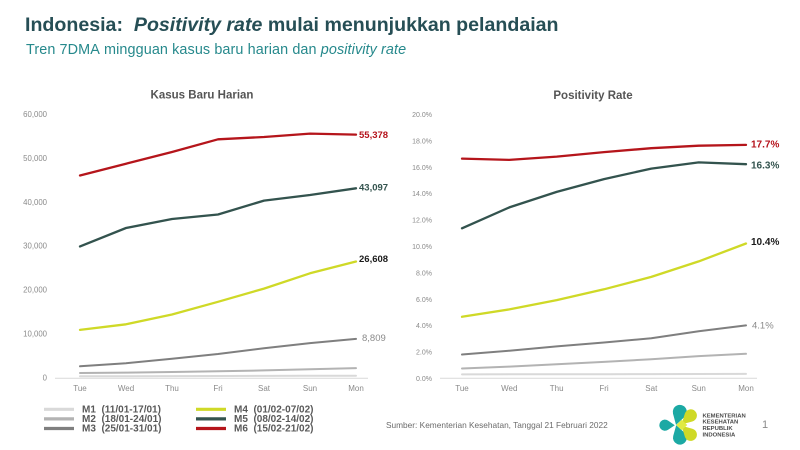 The image size is (800, 450). I want to click on svg-text: M3 (25/01-31/01), so click(122, 429).